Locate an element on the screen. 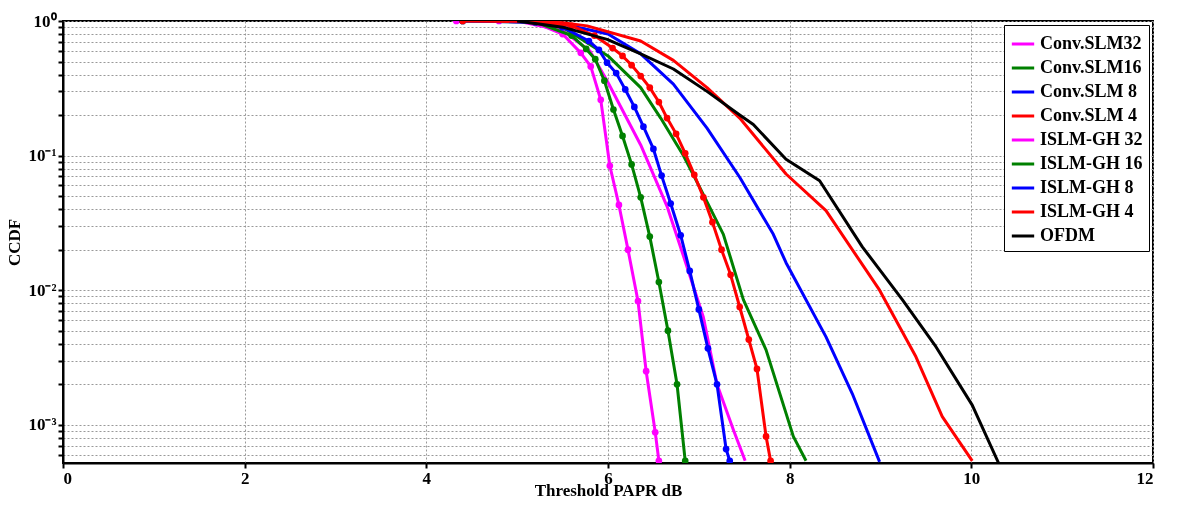 The height and width of the screenshot is (508, 1187). x-tick-label: 8 is located at coordinates (790, 478).